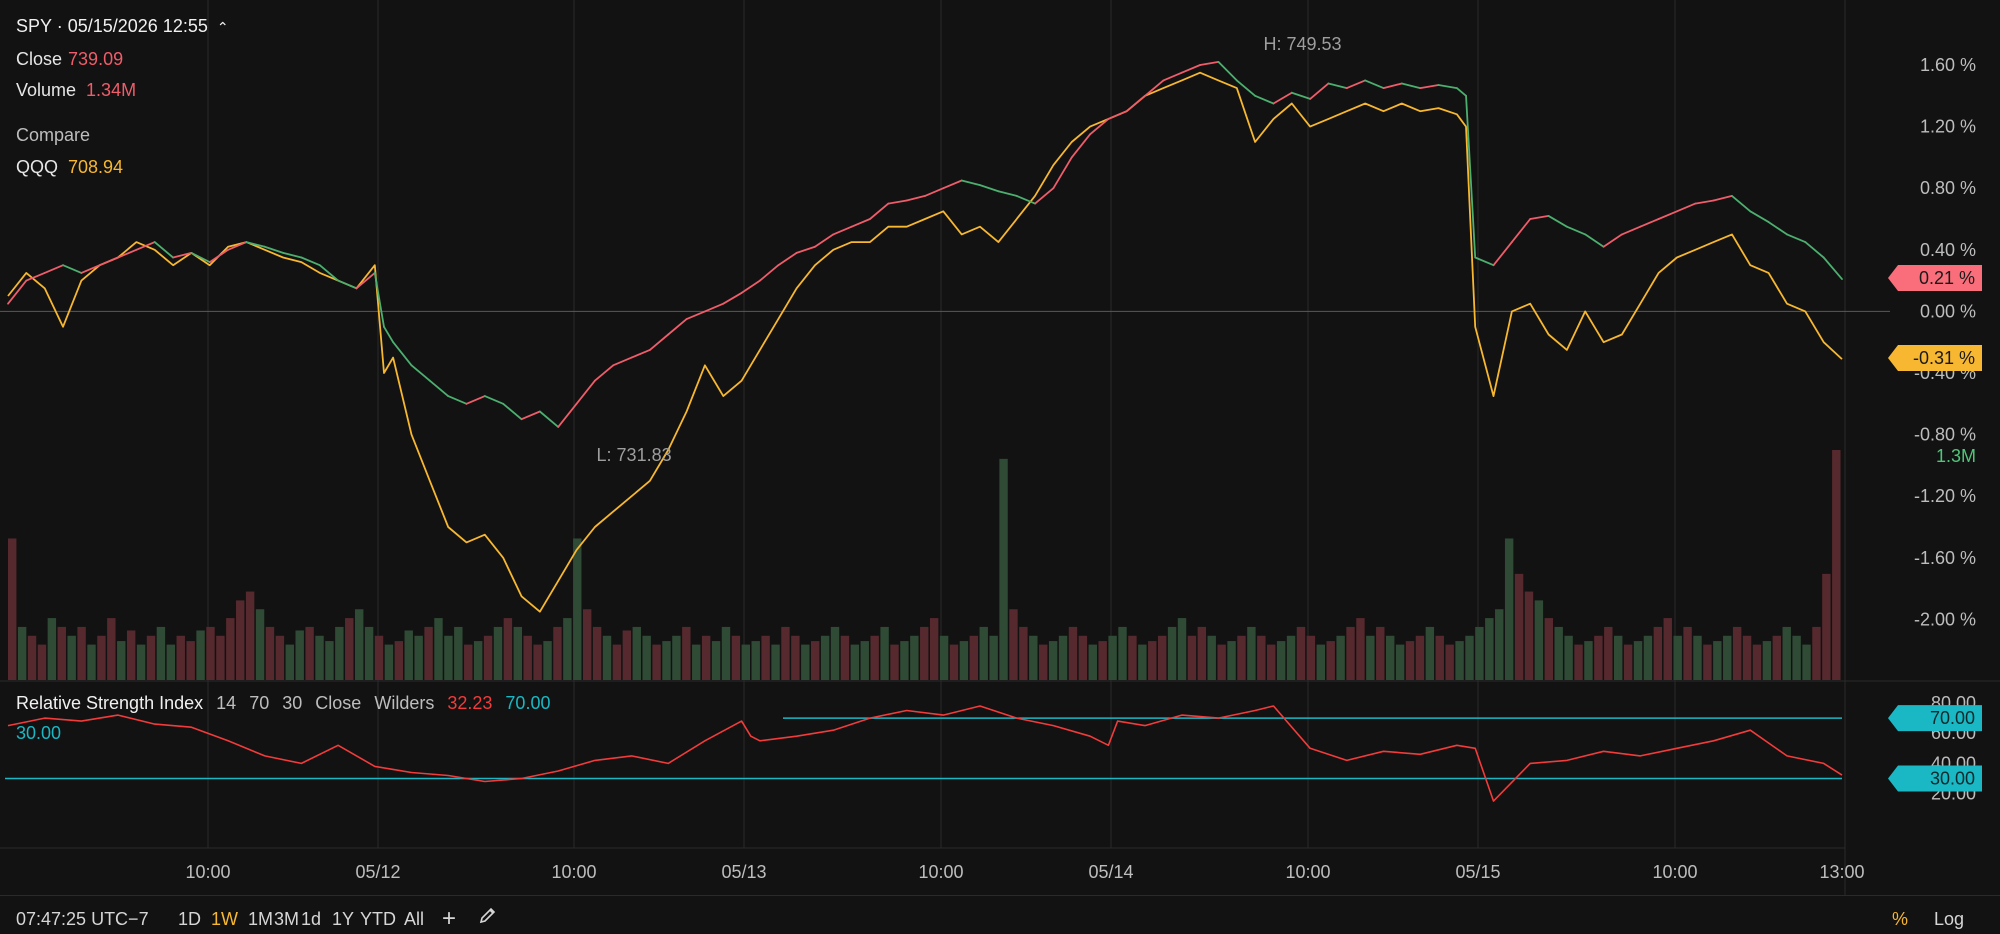 The width and height of the screenshot is (2000, 934). I want to click on interval-1d: 1d, so click(311, 919).